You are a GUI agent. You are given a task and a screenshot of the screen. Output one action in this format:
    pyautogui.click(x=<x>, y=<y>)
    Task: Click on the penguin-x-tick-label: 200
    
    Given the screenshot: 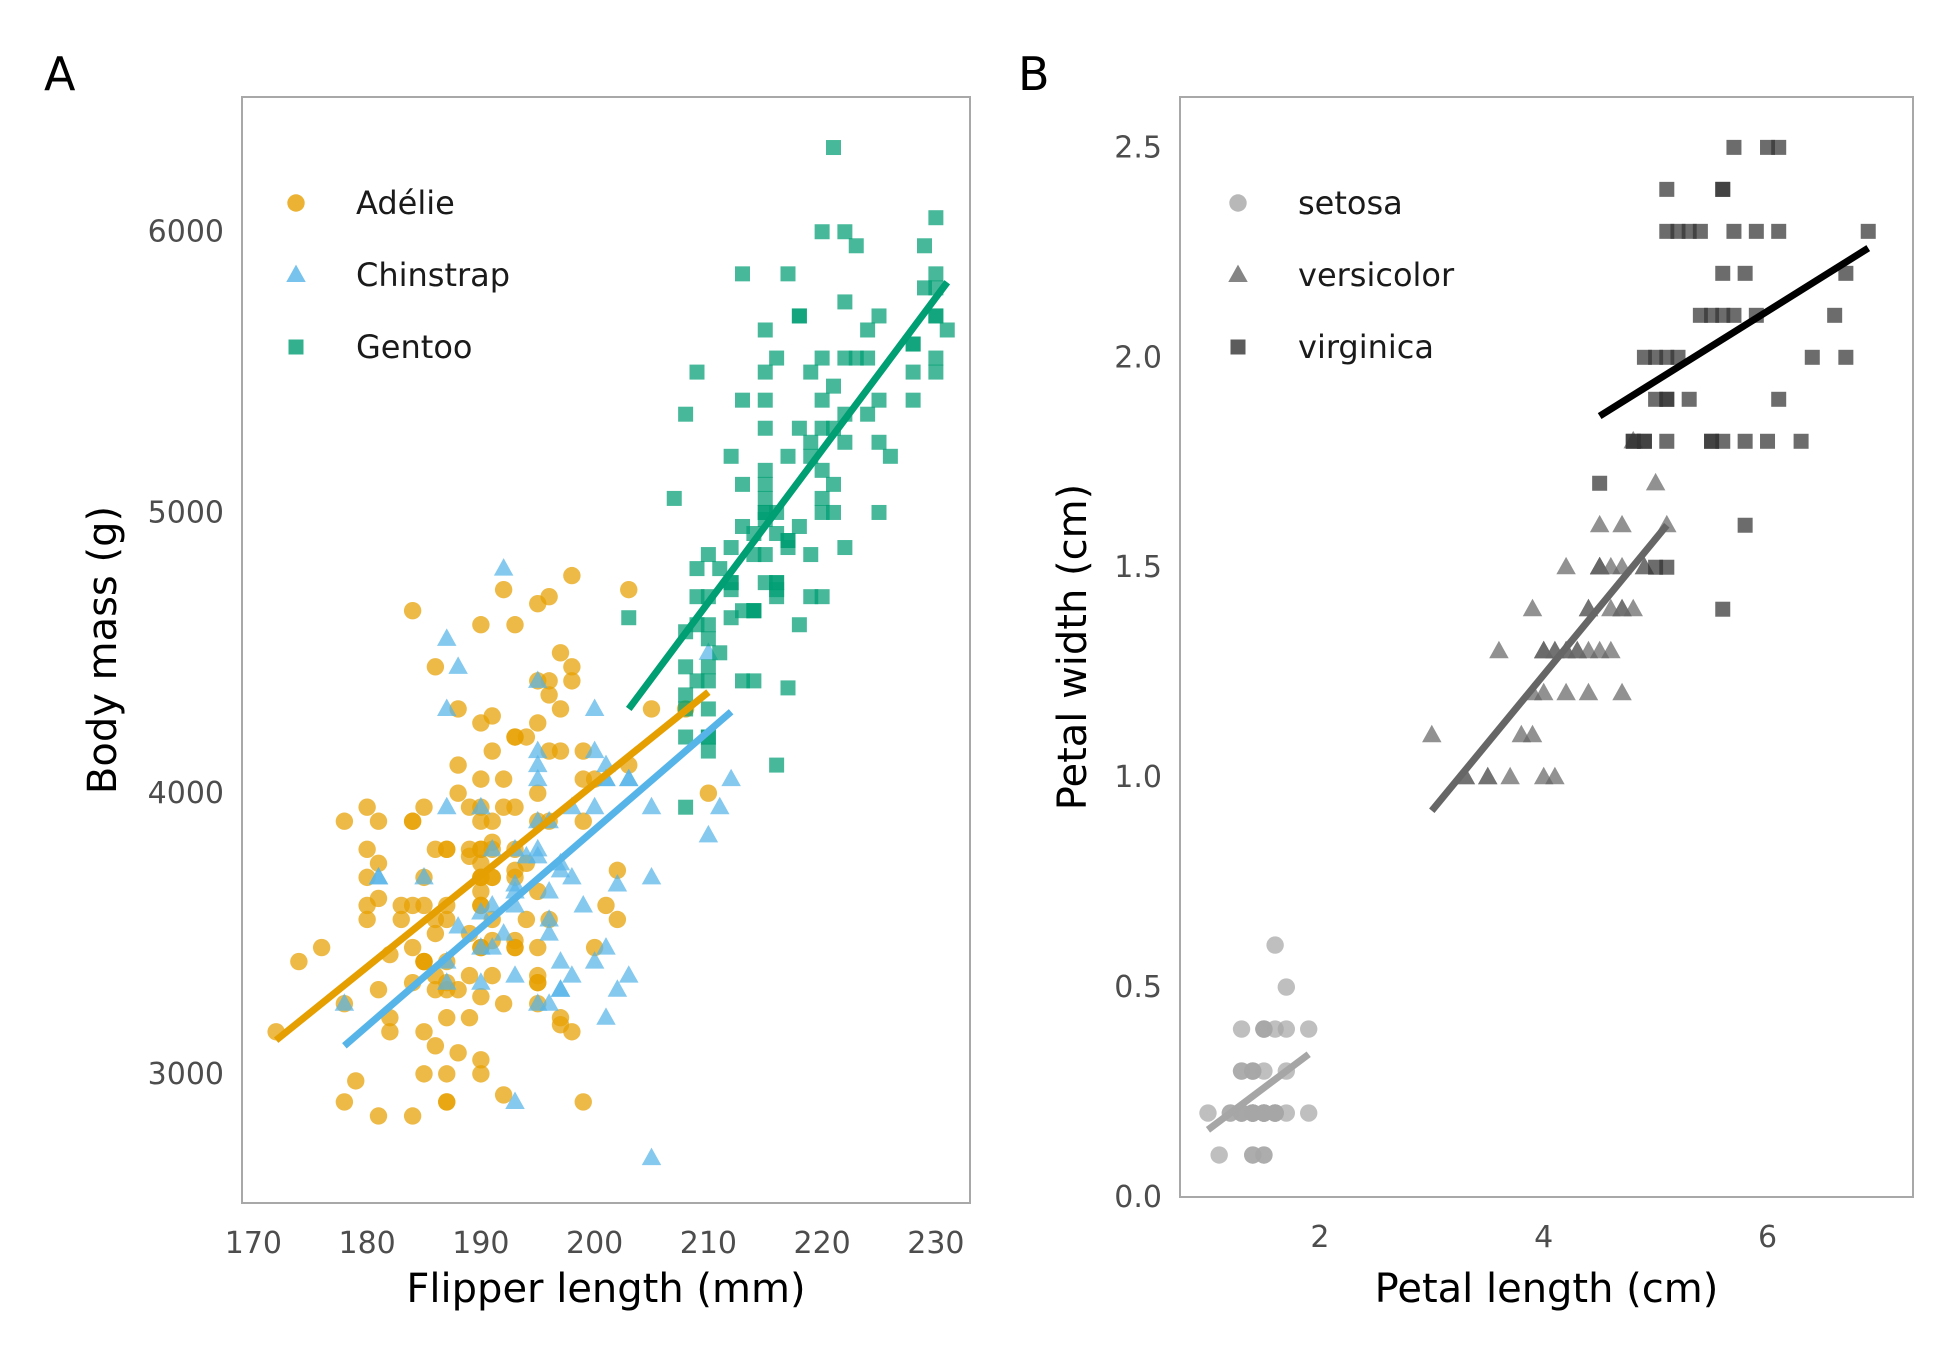 What is the action you would take?
    pyautogui.click(x=594, y=1243)
    